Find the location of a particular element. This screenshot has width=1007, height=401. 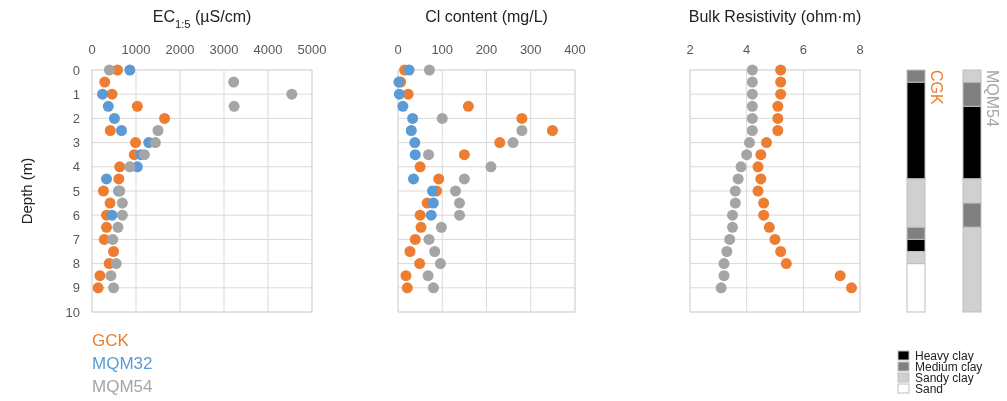

chart-title: EC$_{1:5}$ (µS/cm) is located at coordinates (202, 19).